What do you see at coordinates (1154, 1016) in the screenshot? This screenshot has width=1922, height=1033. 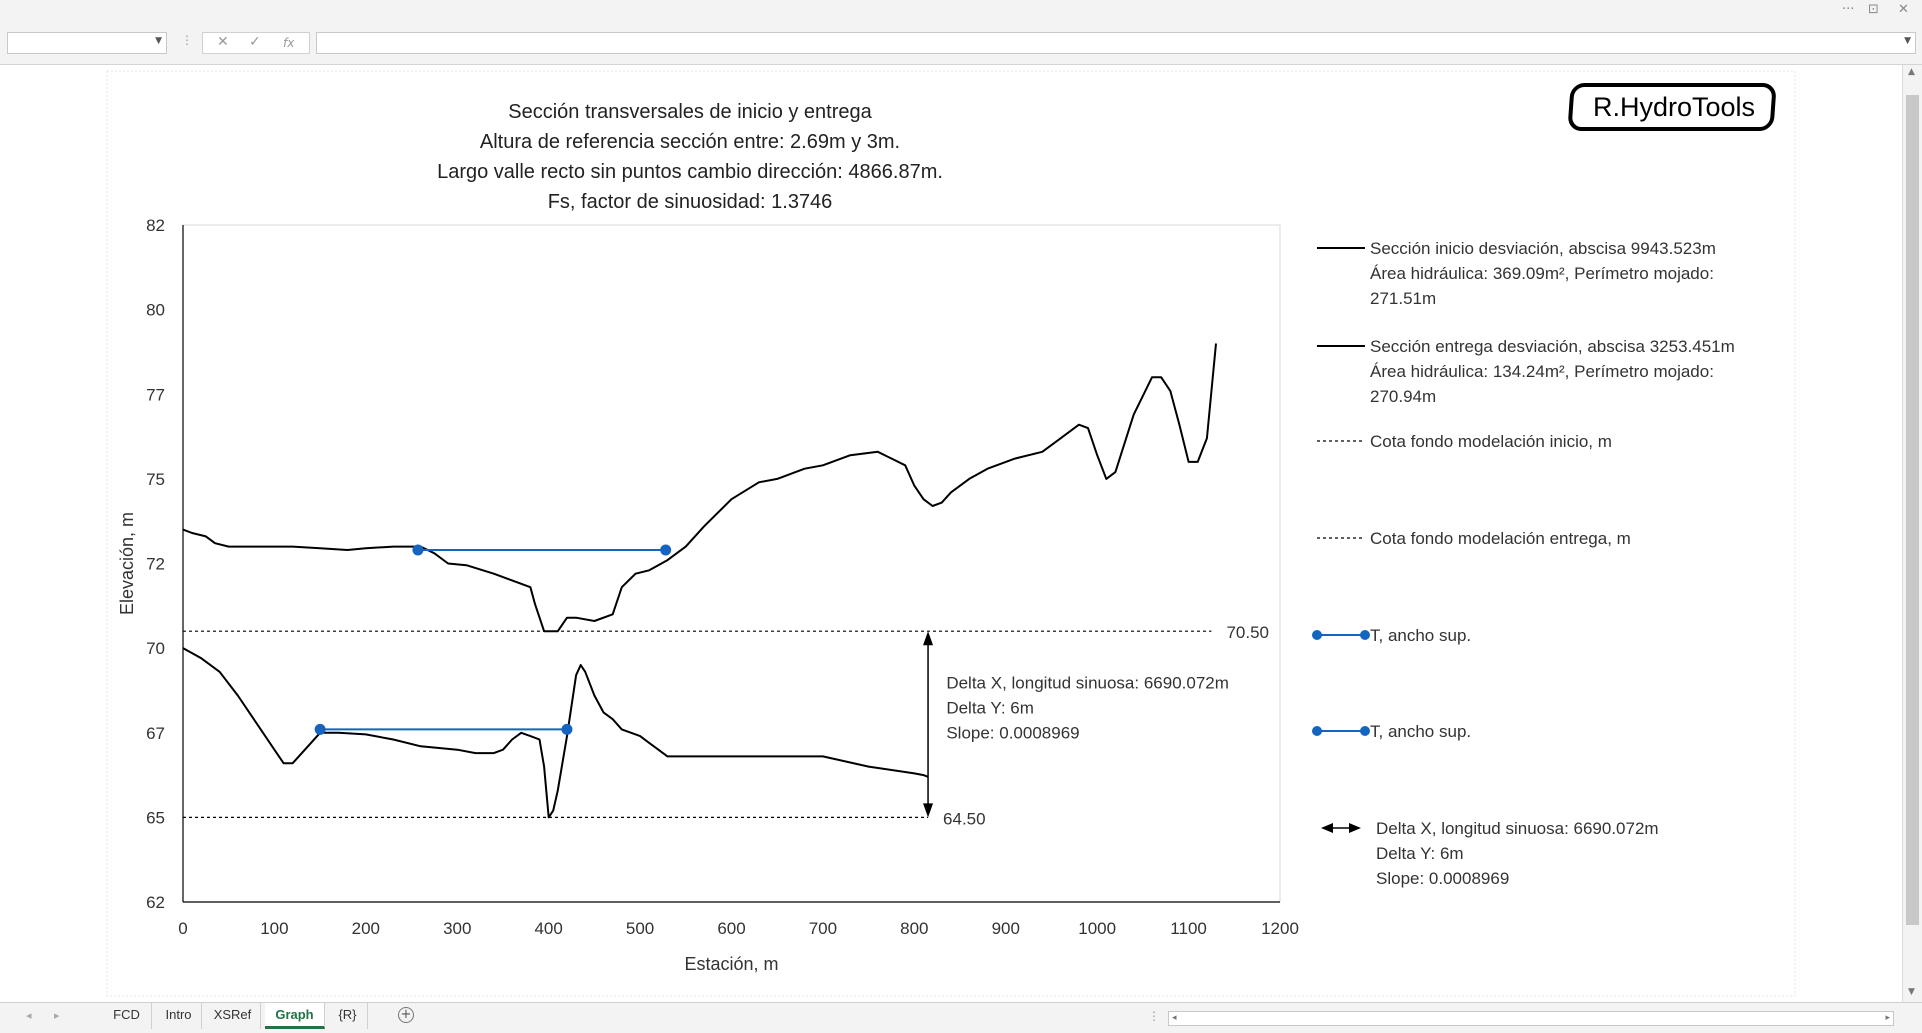 I see `tab-split-grip-icon: ⋮` at bounding box center [1154, 1016].